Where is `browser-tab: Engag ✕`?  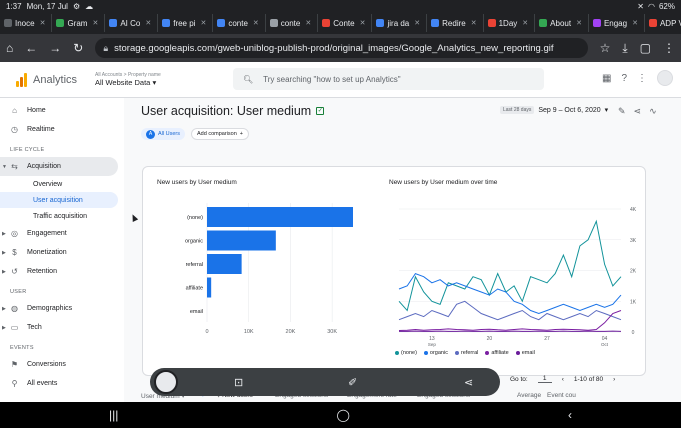
browser-tab: Engag ✕ is located at coordinates (617, 23).